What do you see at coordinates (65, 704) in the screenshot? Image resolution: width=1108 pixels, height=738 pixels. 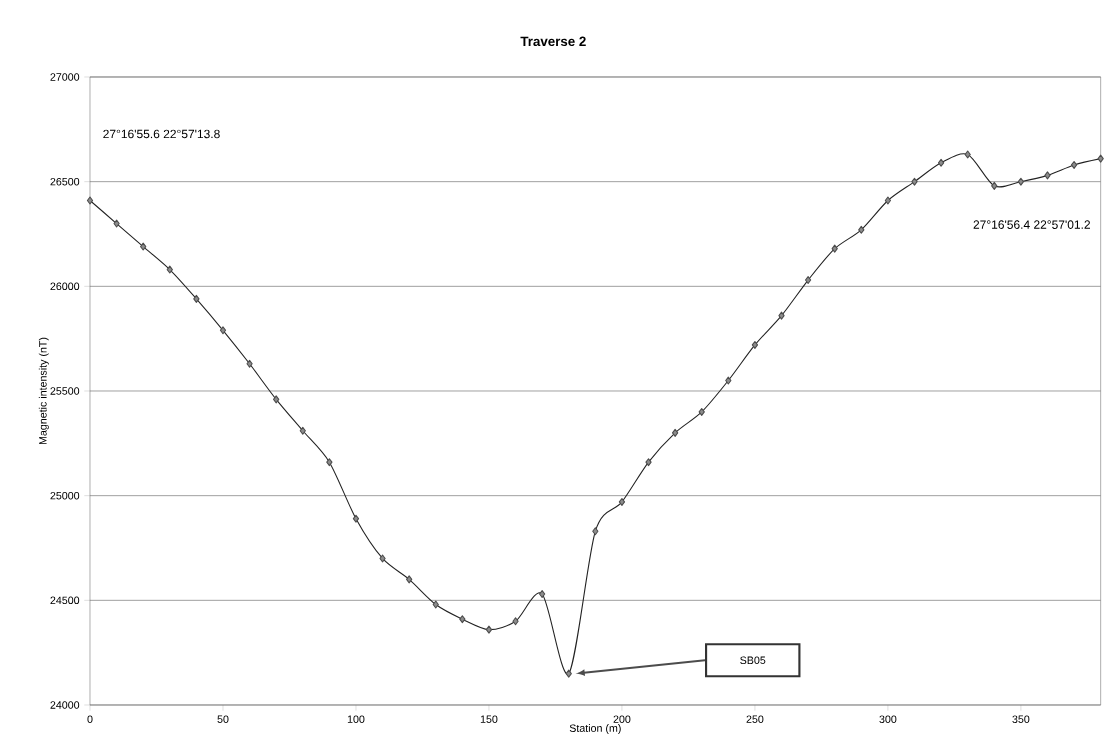 I see `y-tick-label: 24000` at bounding box center [65, 704].